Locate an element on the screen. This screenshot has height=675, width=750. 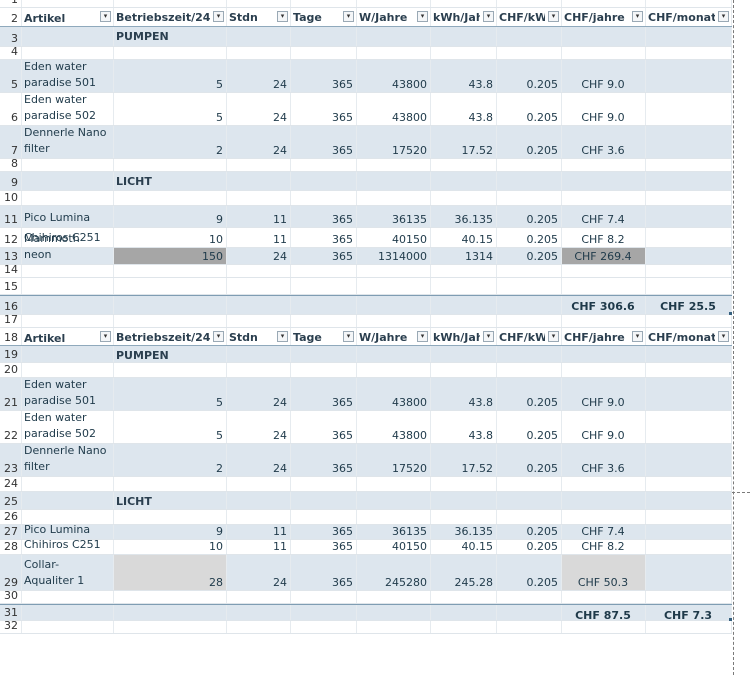
cell-21-3: 365 is located at coordinates (324, 394).